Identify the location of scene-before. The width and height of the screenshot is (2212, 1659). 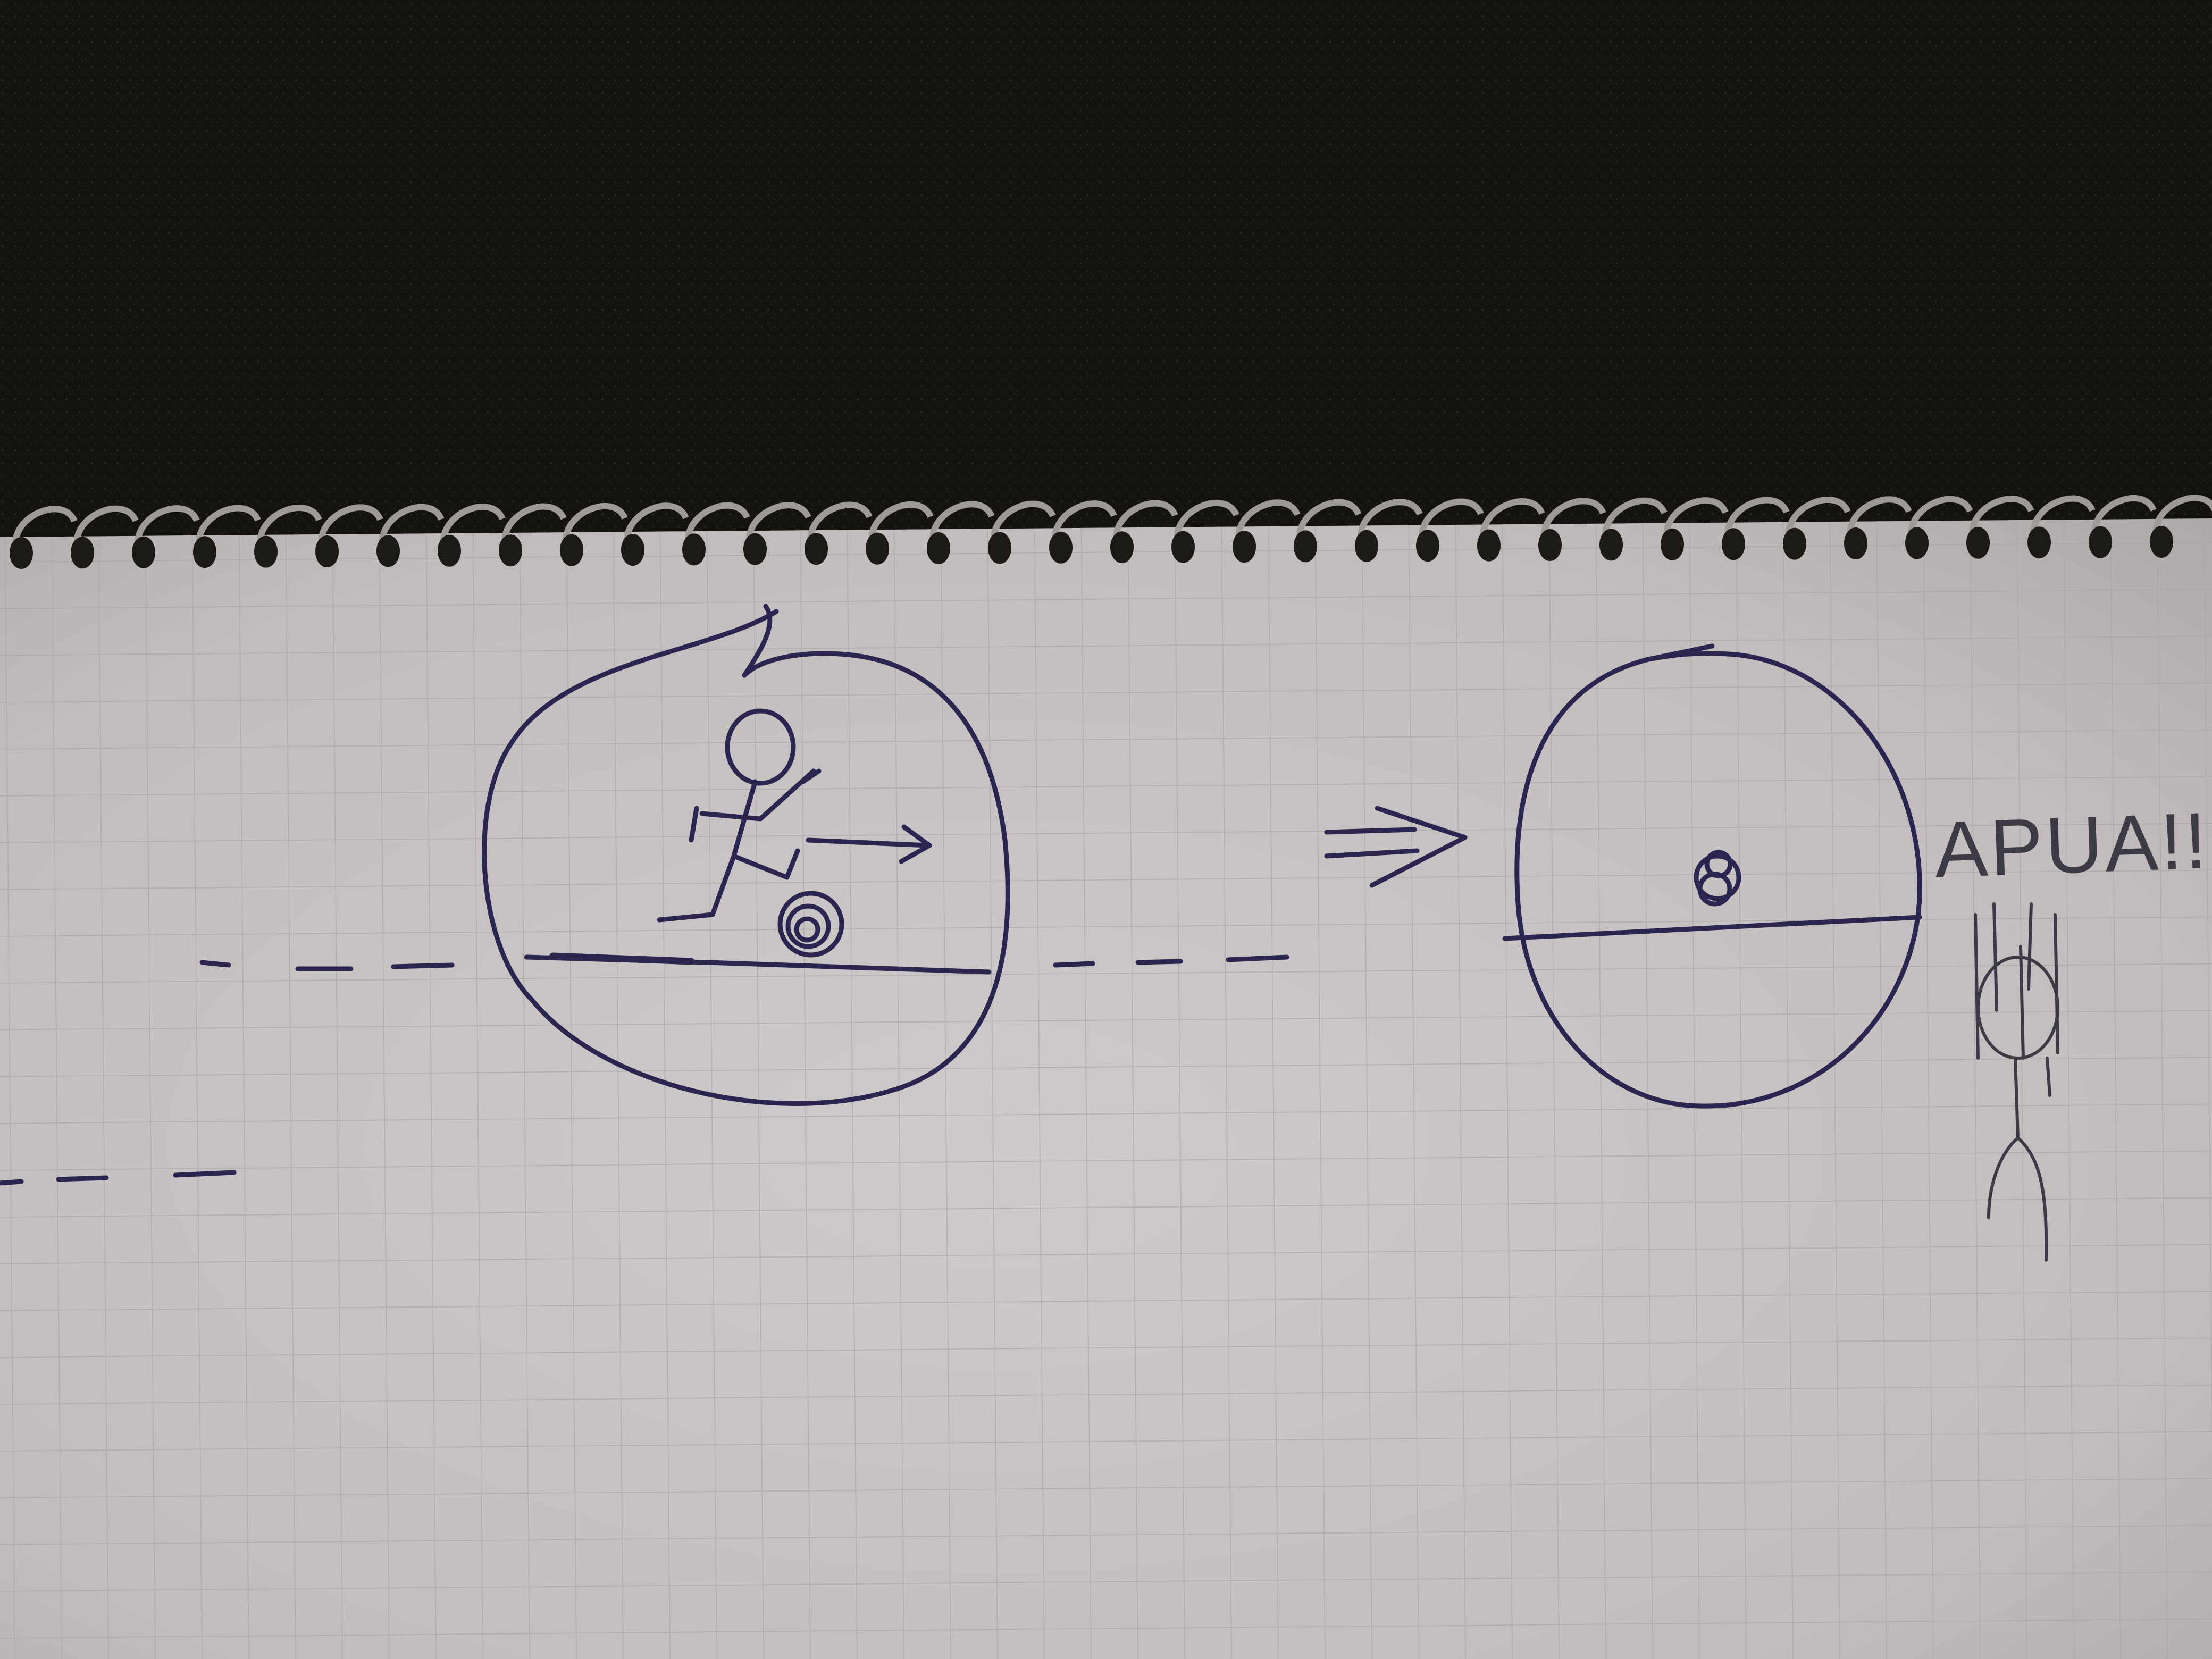
(746, 855).